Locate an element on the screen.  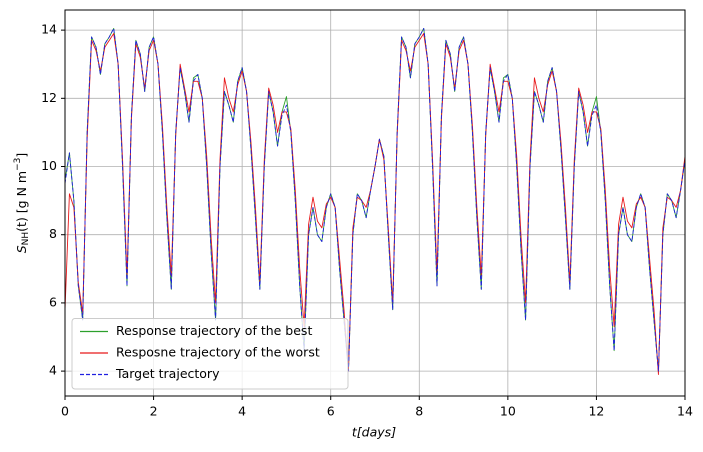
legend-box is located at coordinates (210, 354).